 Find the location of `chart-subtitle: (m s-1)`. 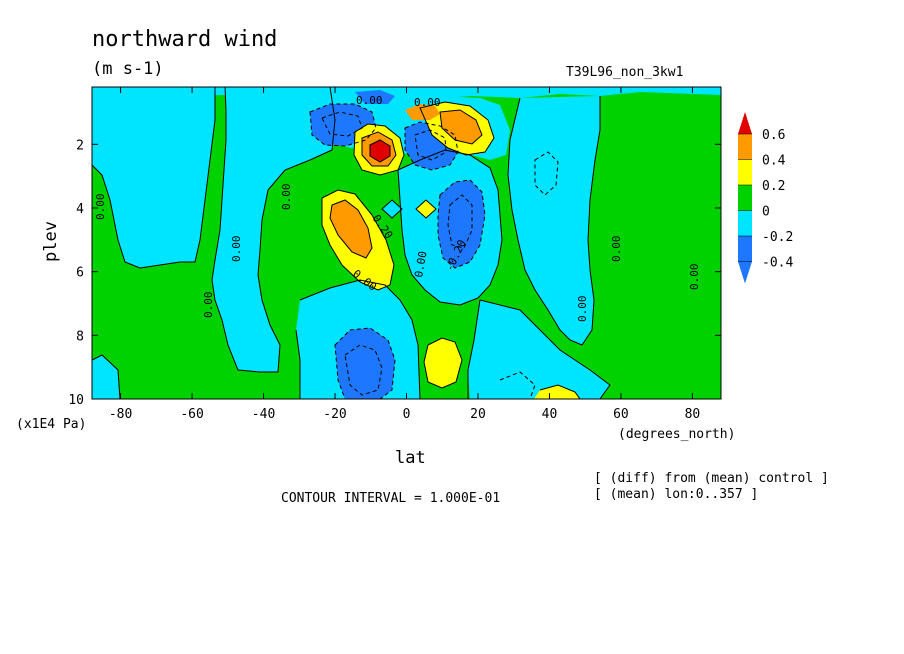

chart-subtitle: (m s-1) is located at coordinates (128, 69).